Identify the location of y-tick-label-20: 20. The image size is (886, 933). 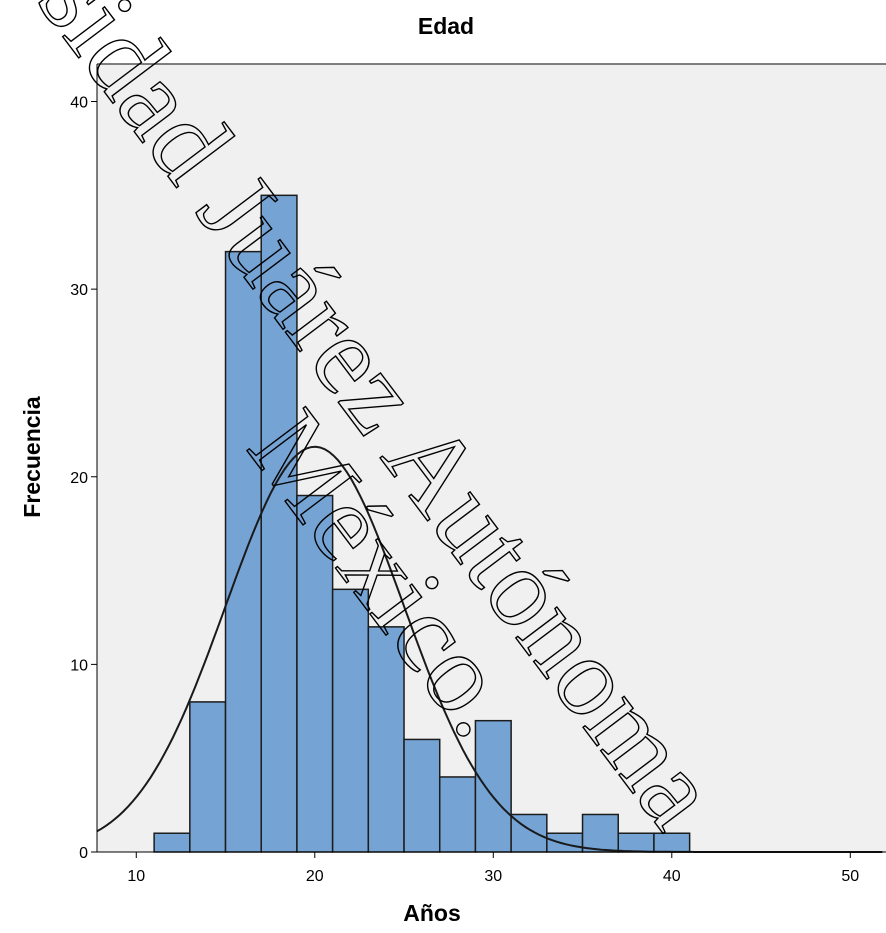
(79, 478).